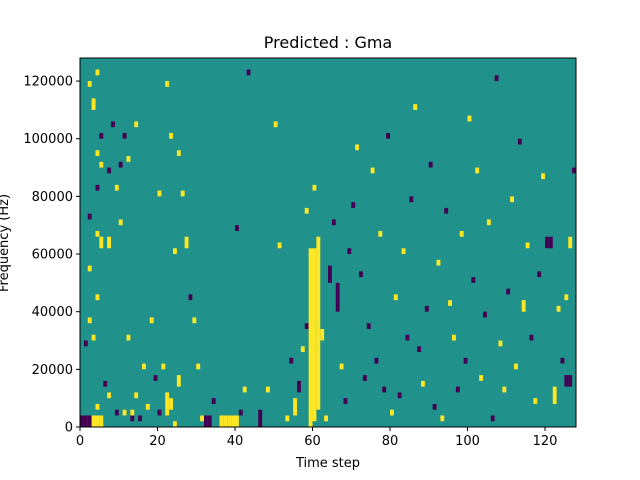 Image resolution: width=640 pixels, height=480 pixels. What do you see at coordinates (390, 441) in the screenshot?
I see `x-tick-label: 80` at bounding box center [390, 441].